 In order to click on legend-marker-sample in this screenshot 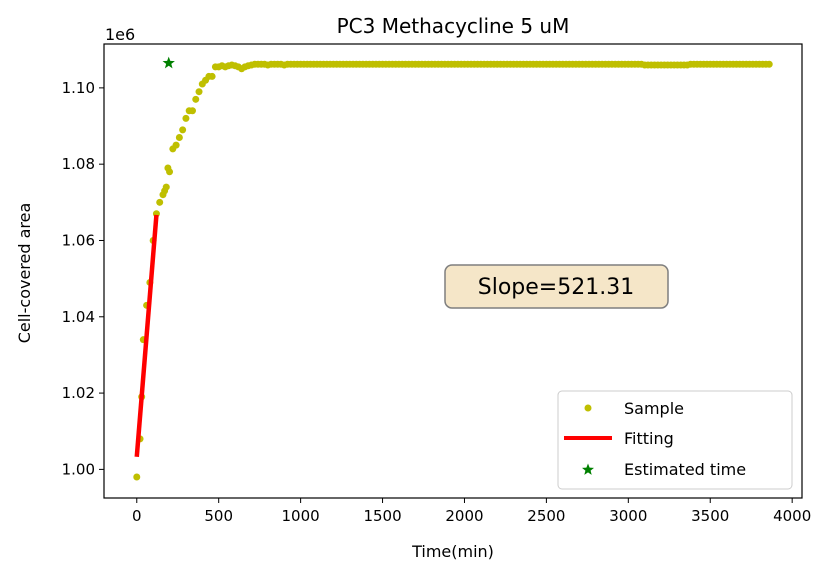, I will do `click(588, 408)`.